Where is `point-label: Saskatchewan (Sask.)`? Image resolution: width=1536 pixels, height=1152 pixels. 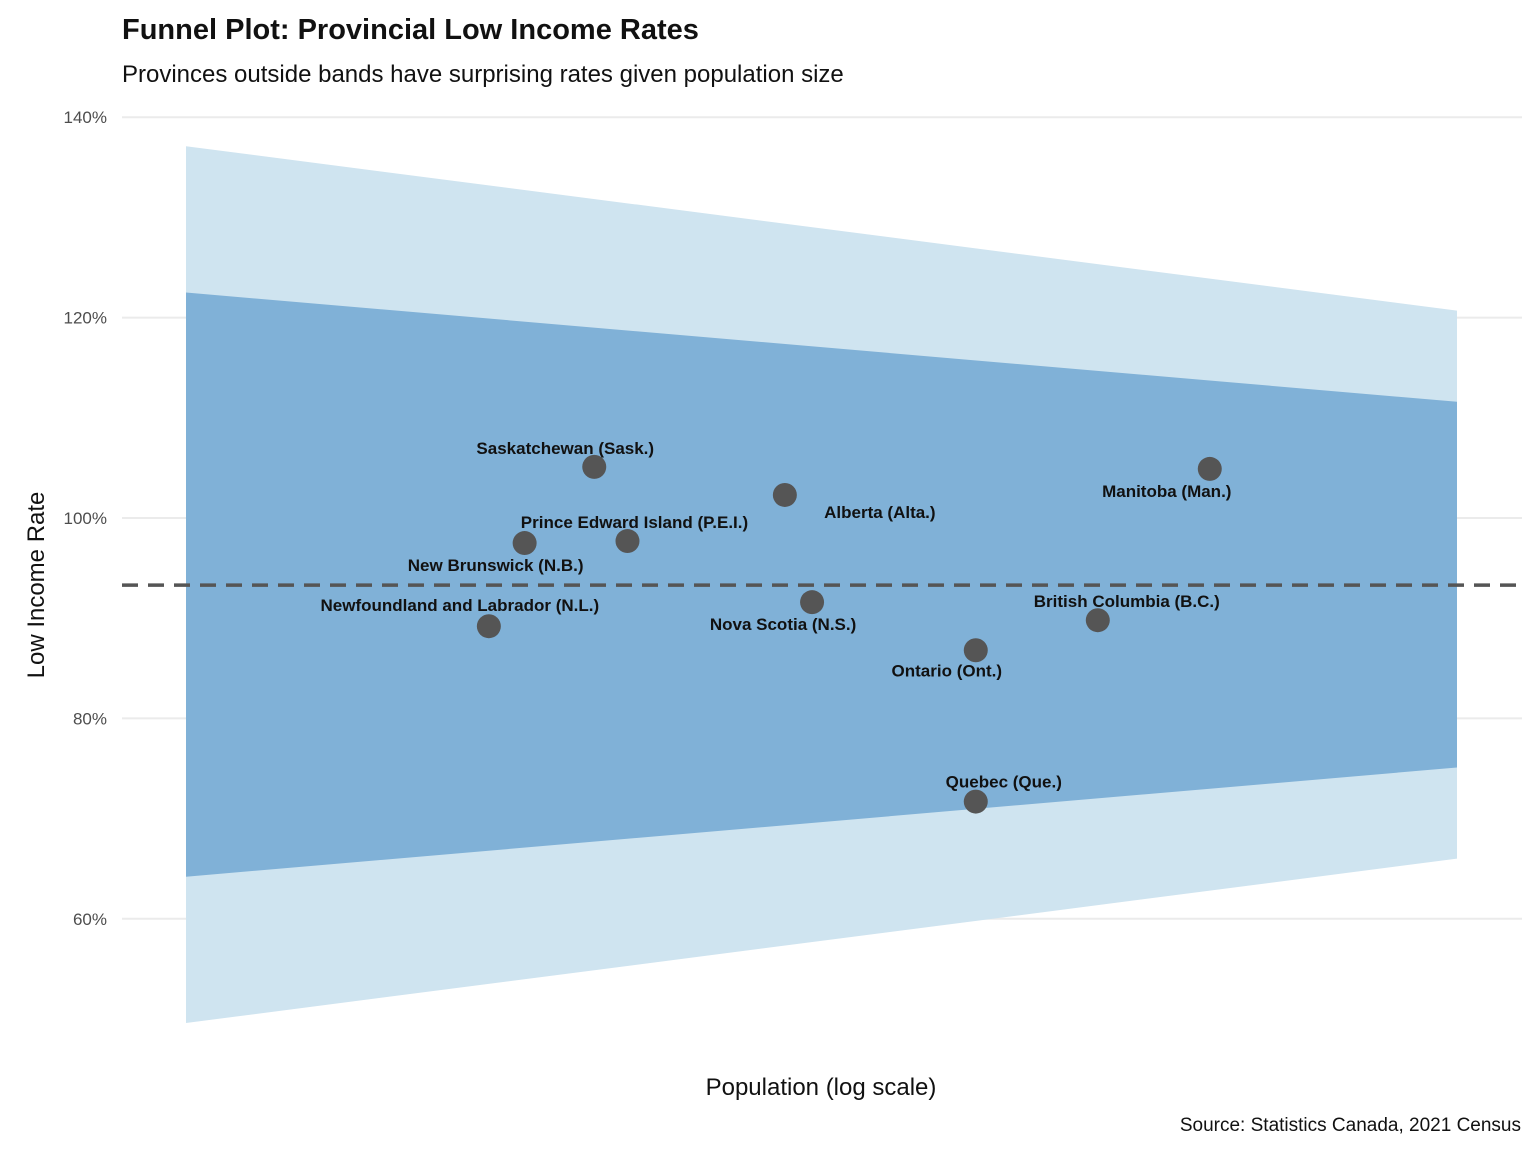
point-label: Saskatchewan (Sask.) is located at coordinates (565, 448).